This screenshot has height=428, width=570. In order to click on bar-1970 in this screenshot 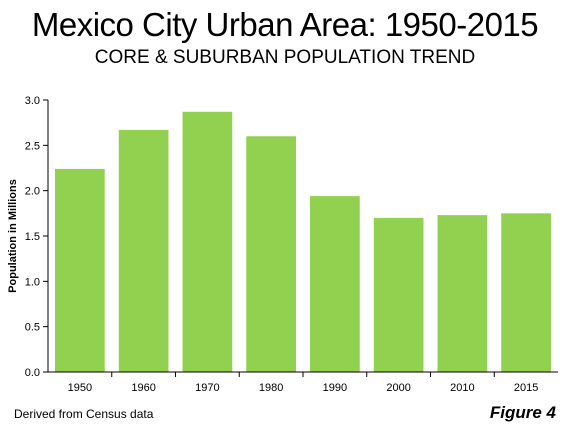, I will do `click(207, 241)`.